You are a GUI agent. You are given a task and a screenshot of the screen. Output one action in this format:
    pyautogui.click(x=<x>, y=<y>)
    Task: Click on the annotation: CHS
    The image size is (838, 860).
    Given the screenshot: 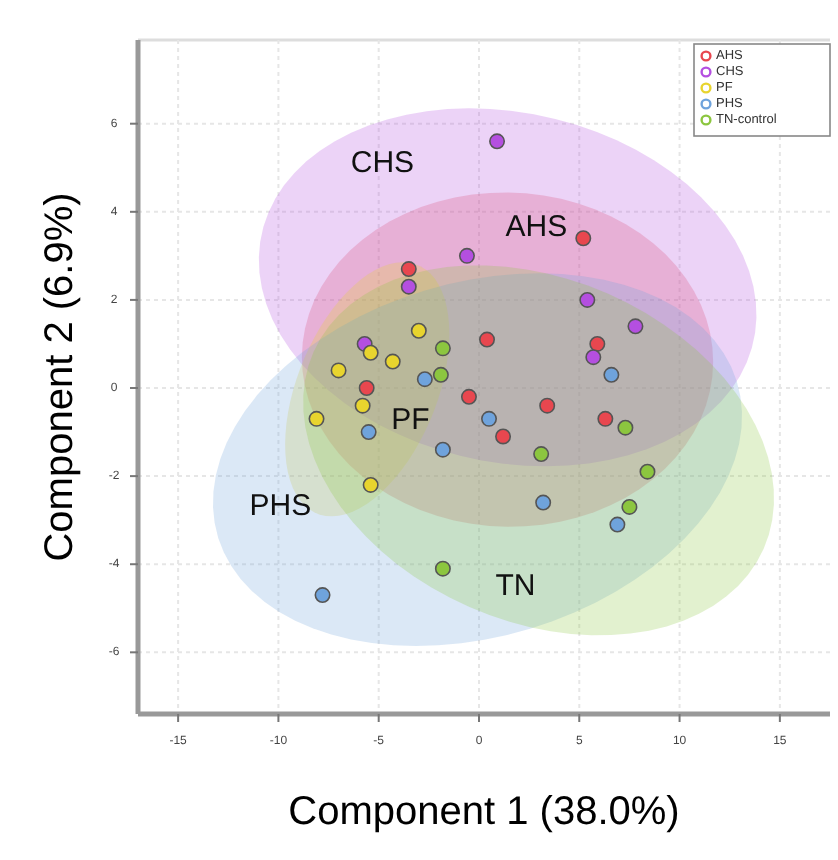 What is the action you would take?
    pyautogui.click(x=382, y=162)
    